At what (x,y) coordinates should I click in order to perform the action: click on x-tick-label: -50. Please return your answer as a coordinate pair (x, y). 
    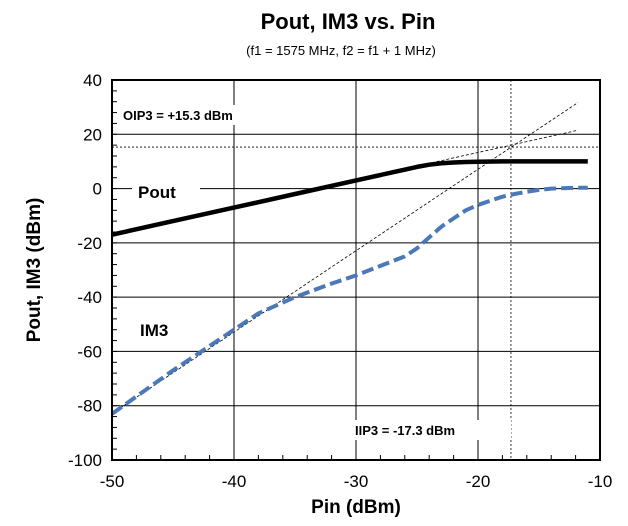
    Looking at the image, I should click on (112, 481).